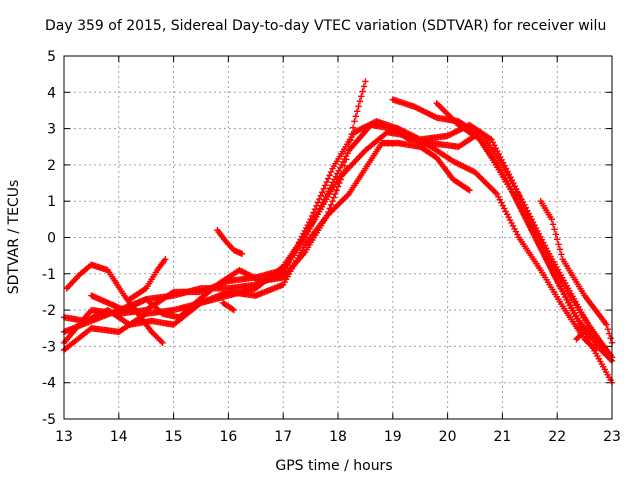  Describe the element at coordinates (49, 347) in the screenshot. I see `y-tick-label: -3` at that location.